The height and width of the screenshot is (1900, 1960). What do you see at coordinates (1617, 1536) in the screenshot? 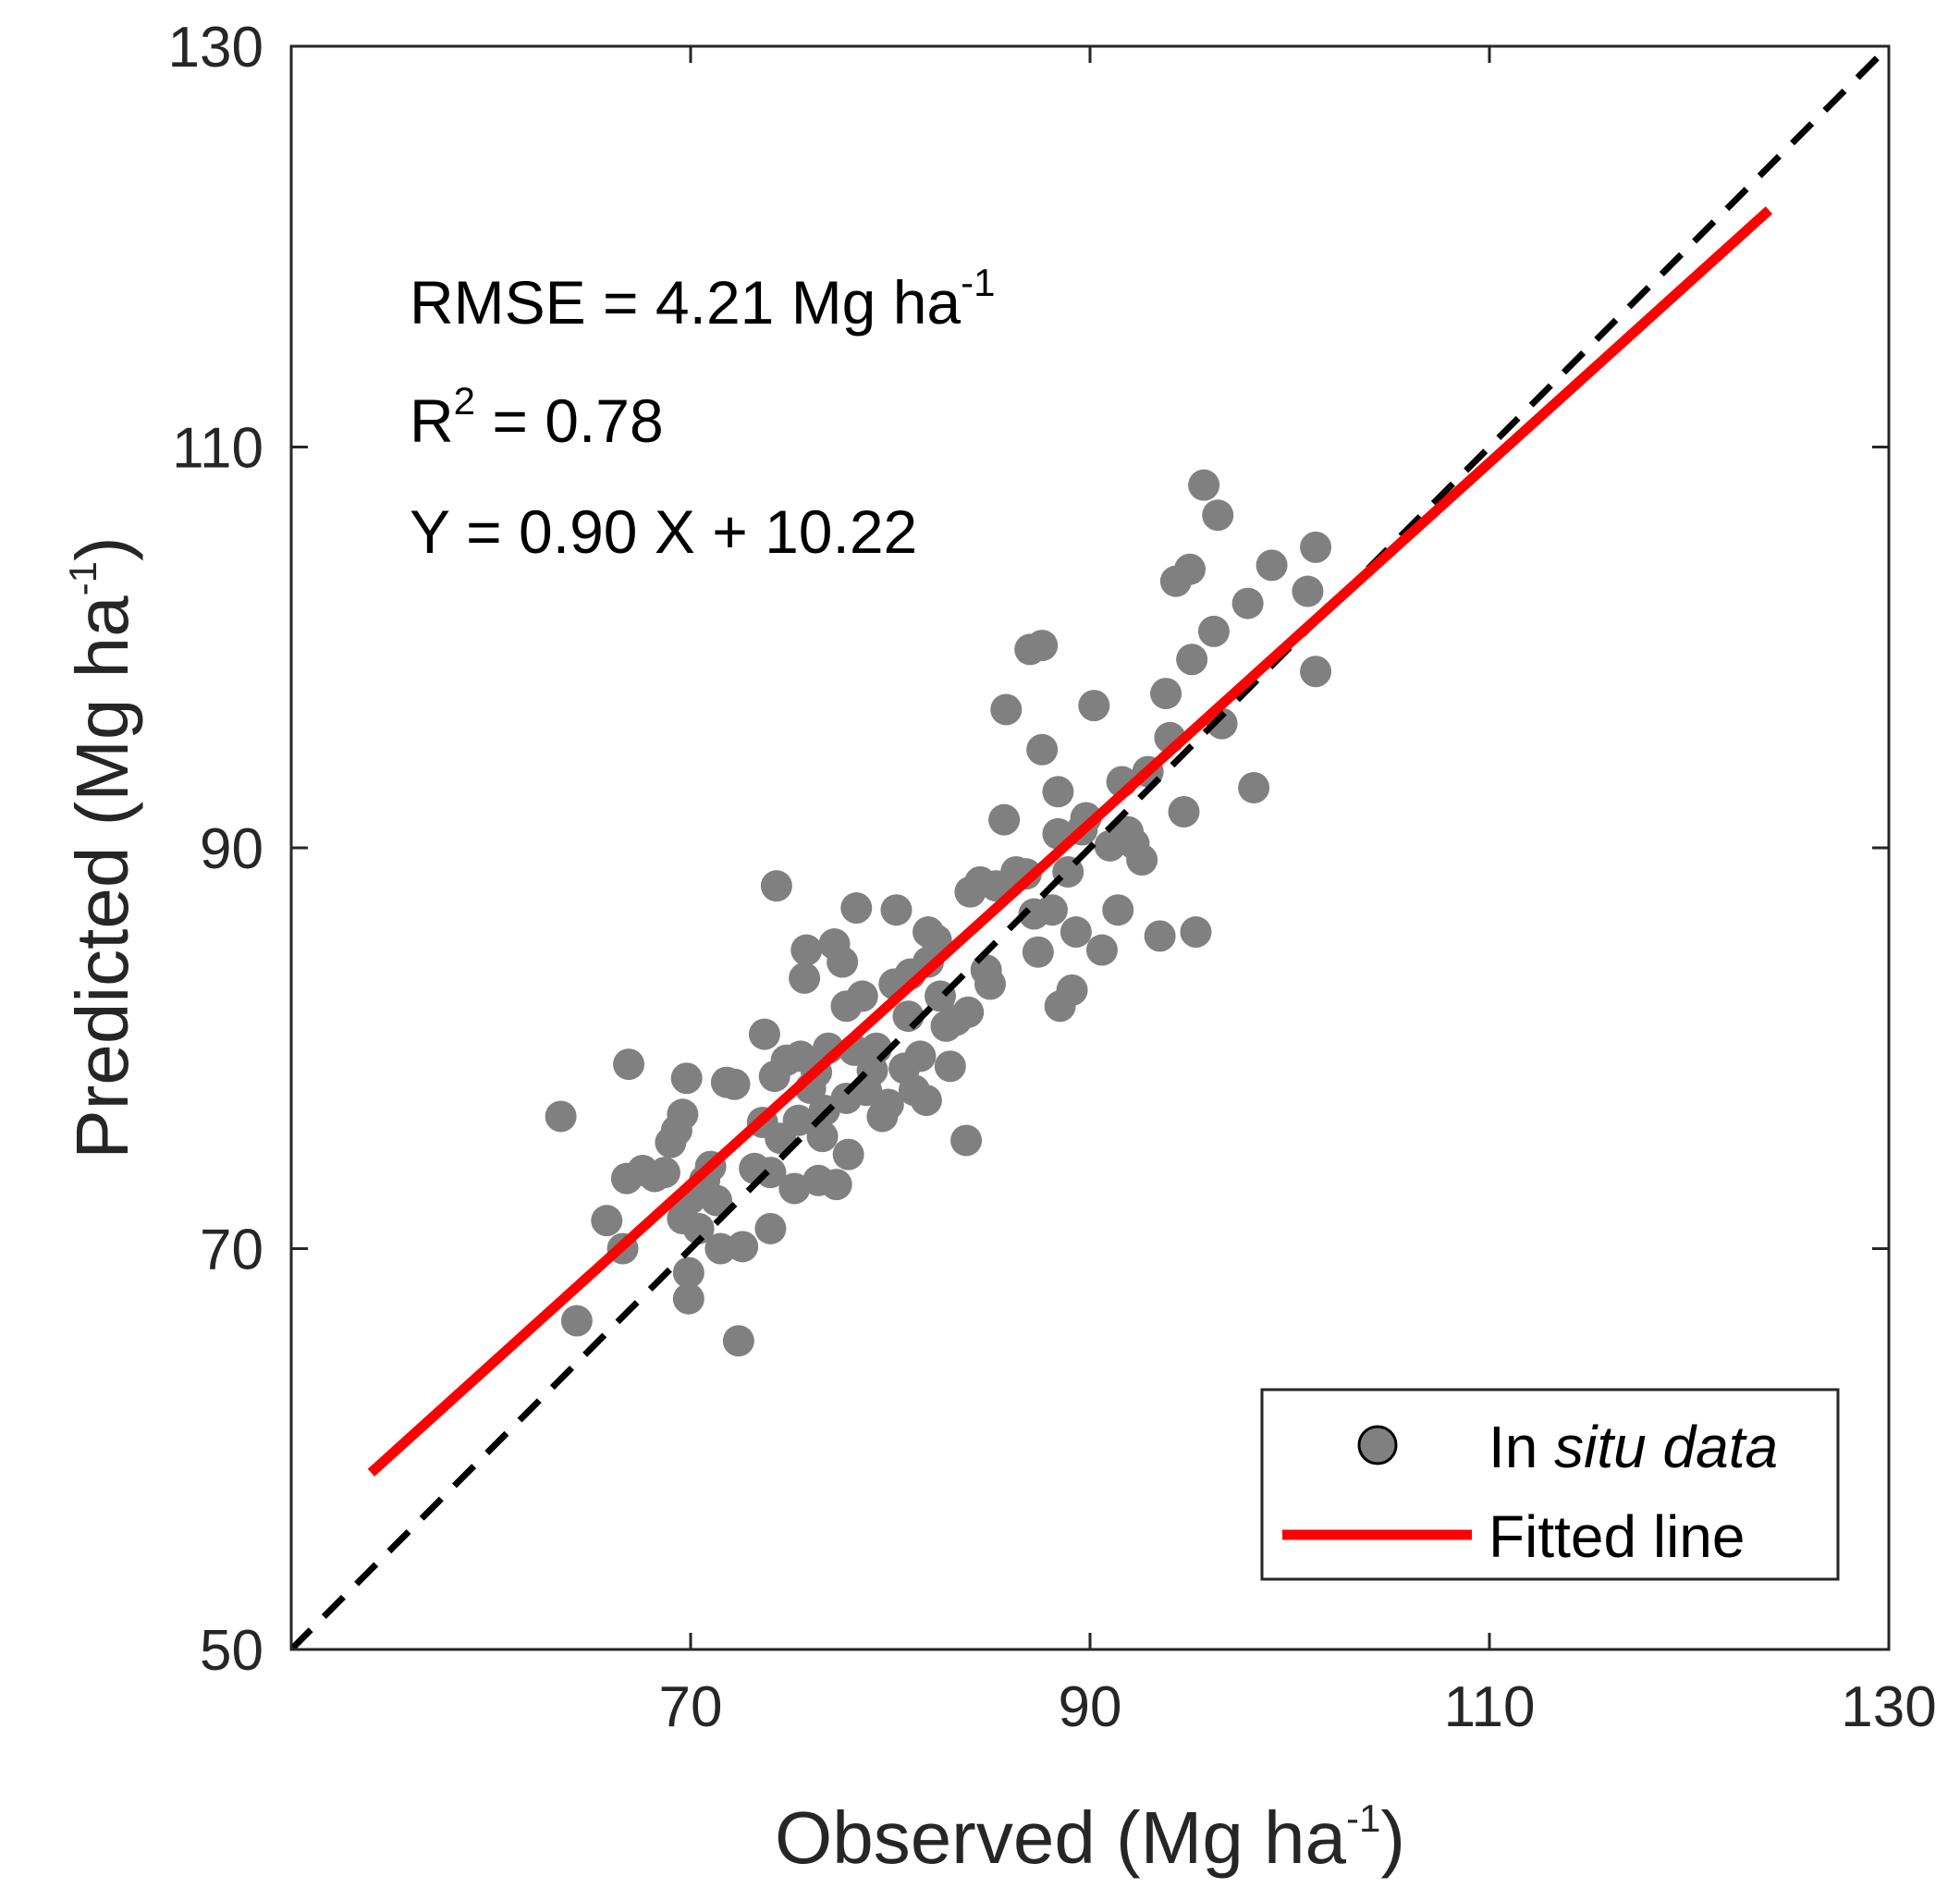
I see `legend-fit-label: Fitted line` at bounding box center [1617, 1536].